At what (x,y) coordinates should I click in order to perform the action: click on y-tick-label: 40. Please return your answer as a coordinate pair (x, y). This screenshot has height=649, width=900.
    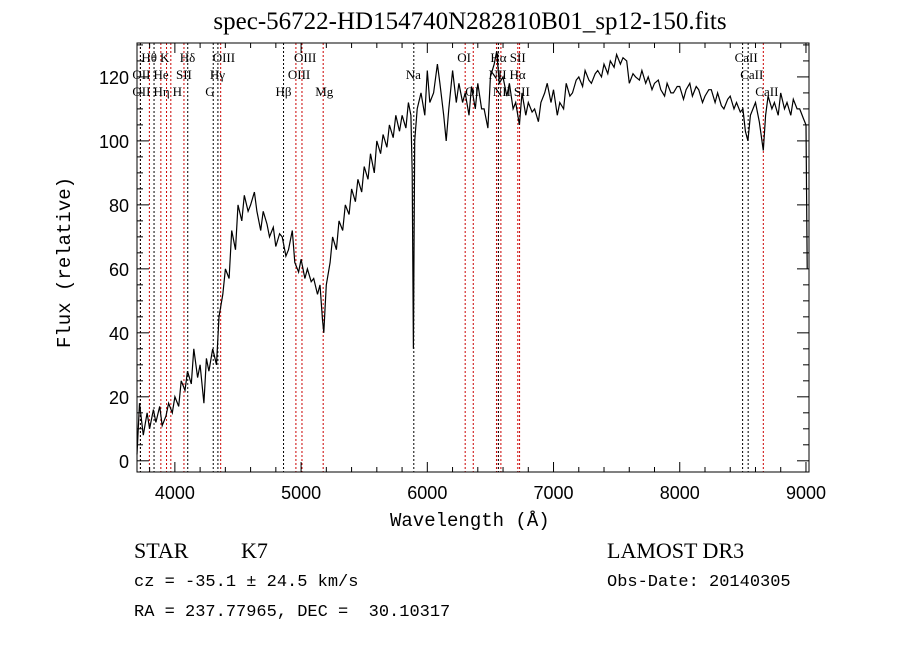
    Looking at the image, I should click on (119, 334).